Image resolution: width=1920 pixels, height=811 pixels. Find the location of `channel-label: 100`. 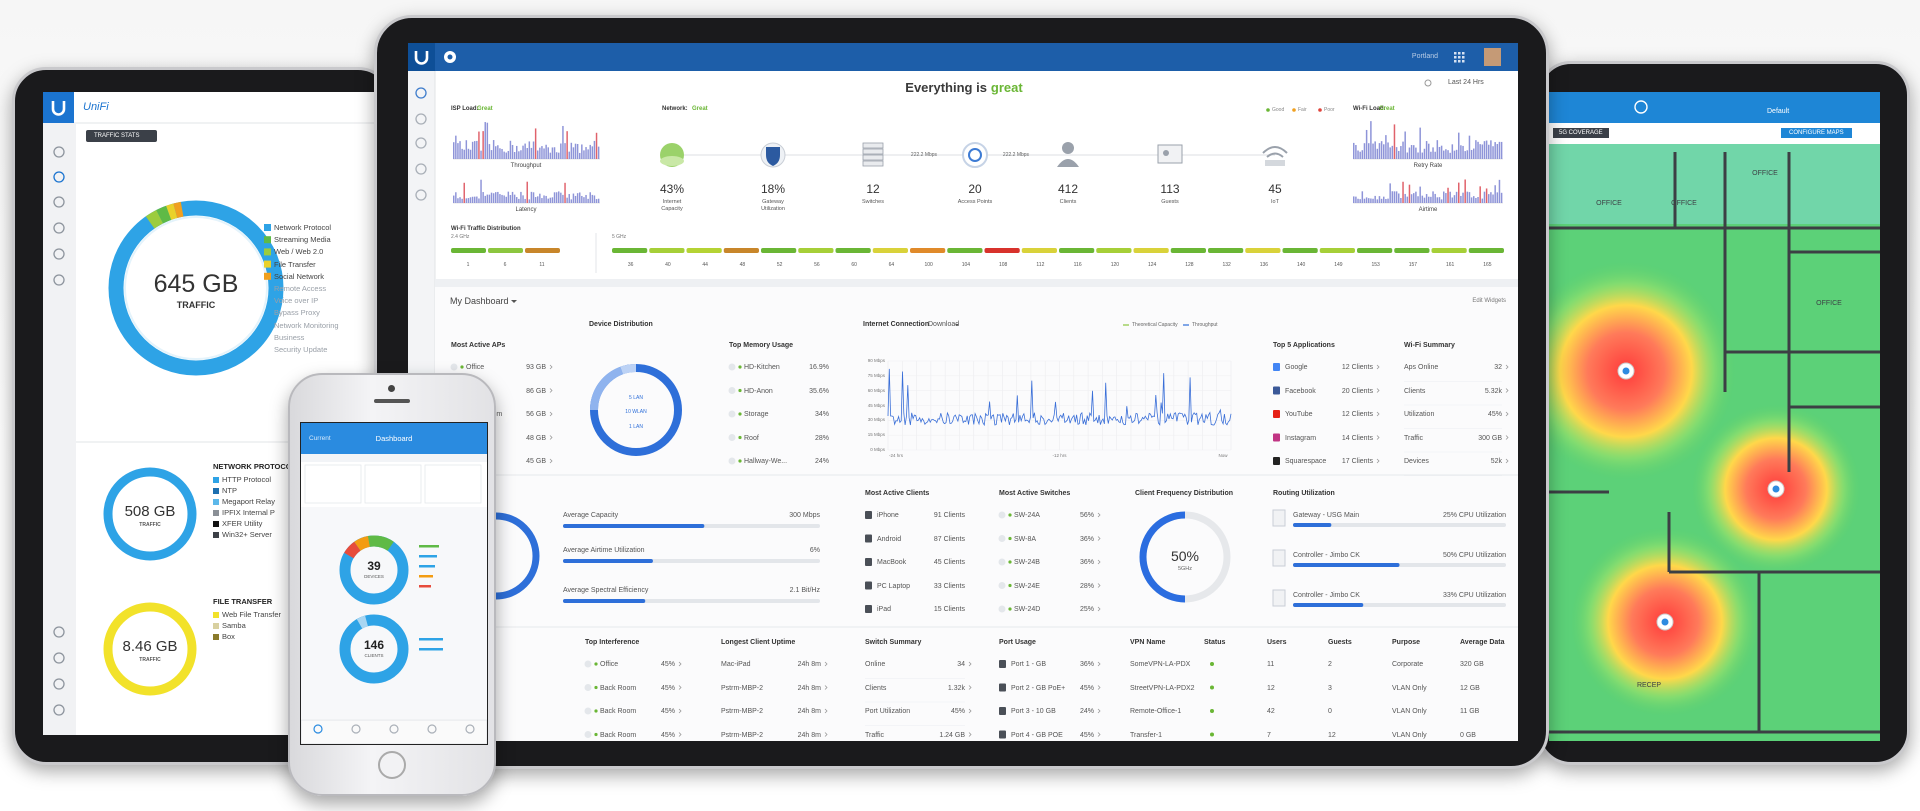

channel-label: 100 is located at coordinates (928, 265).